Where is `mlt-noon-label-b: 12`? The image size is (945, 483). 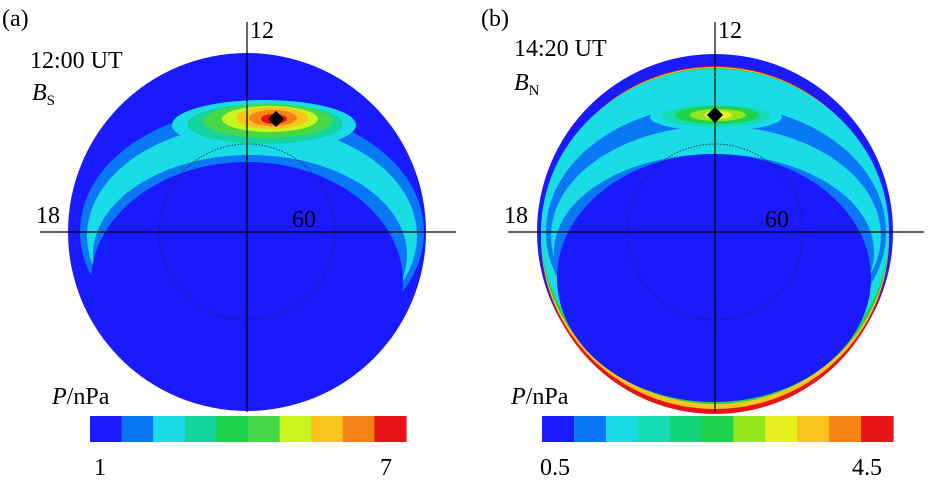 mlt-noon-label-b: 12 is located at coordinates (730, 31).